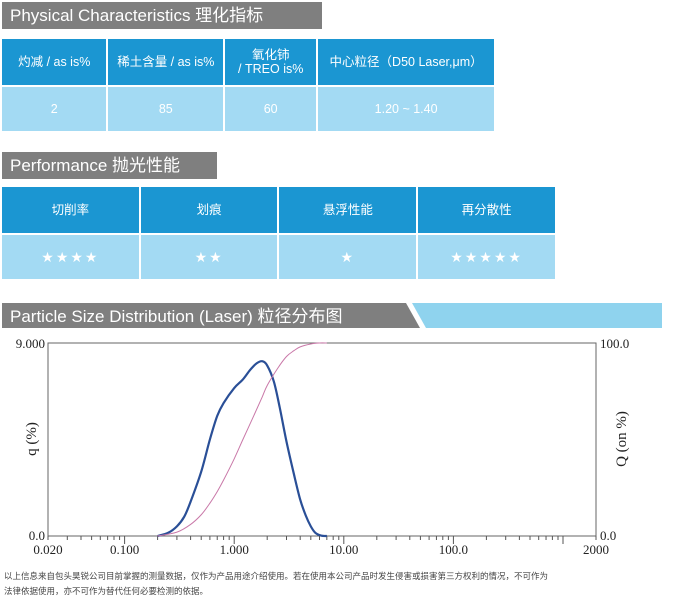 The height and width of the screenshot is (603, 682). What do you see at coordinates (32, 439) in the screenshot?
I see `y-axis-label: q (%)` at bounding box center [32, 439].